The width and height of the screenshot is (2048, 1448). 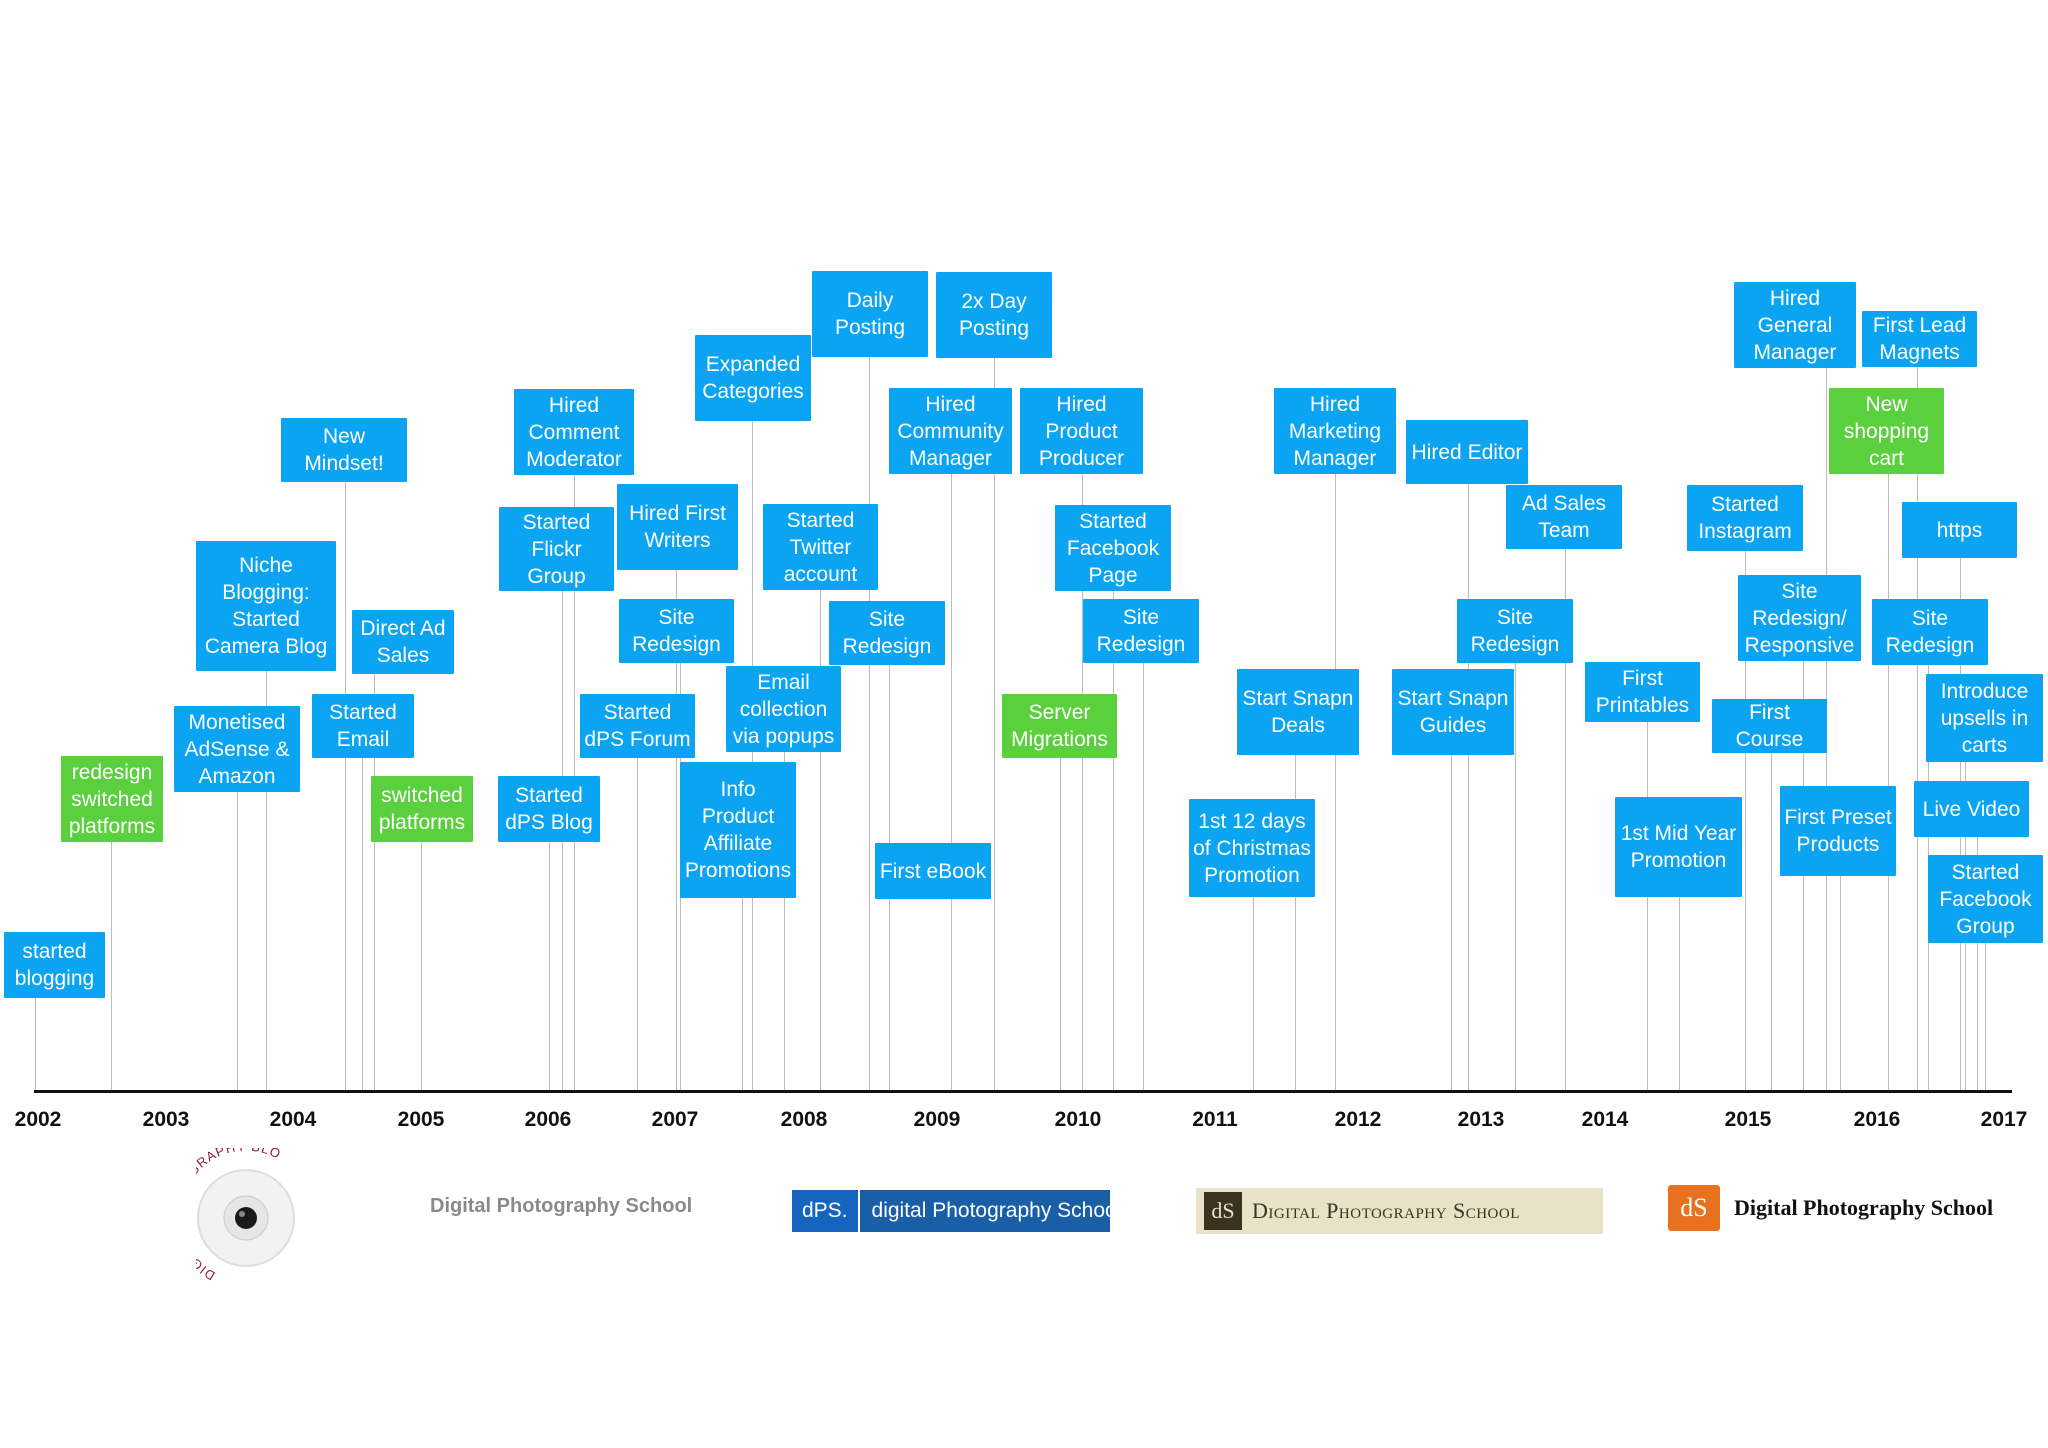 I want to click on year-label-2005: 2005, so click(x=421, y=1119).